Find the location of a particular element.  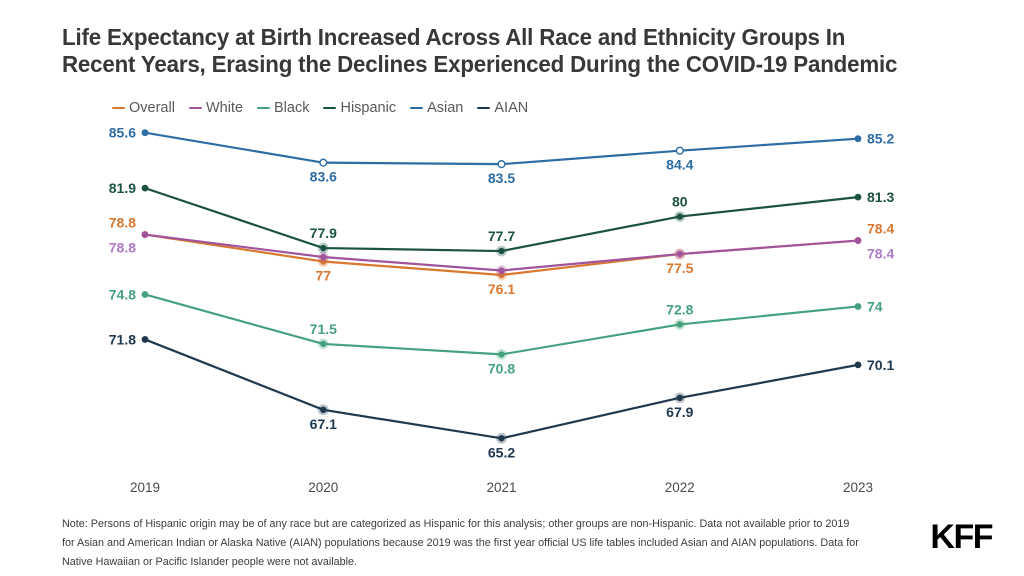

value-label-asian-2021: 83.5 is located at coordinates (501, 178).